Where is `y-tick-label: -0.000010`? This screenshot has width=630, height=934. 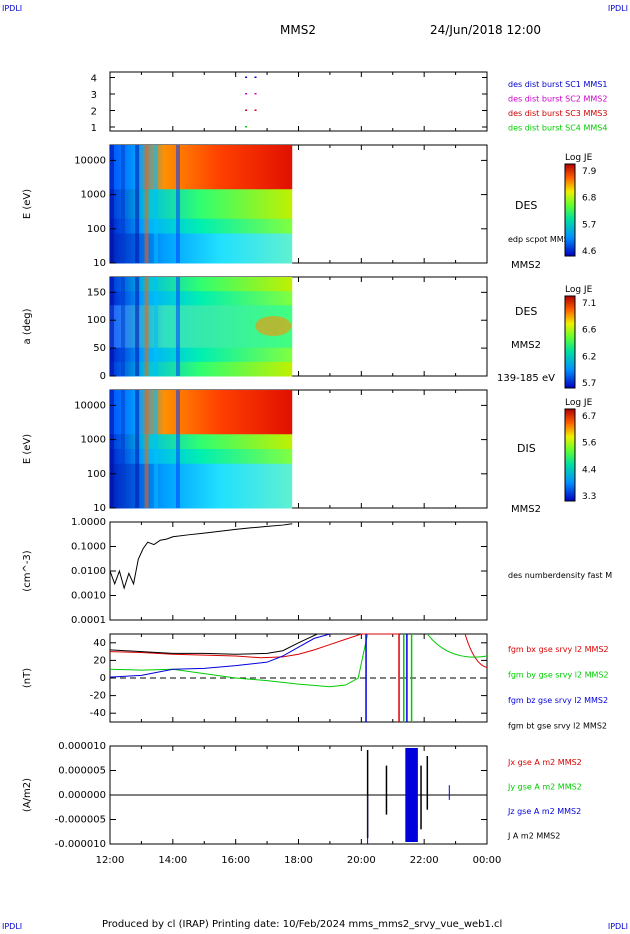
y-tick-label: -0.000010 is located at coordinates (80, 844).